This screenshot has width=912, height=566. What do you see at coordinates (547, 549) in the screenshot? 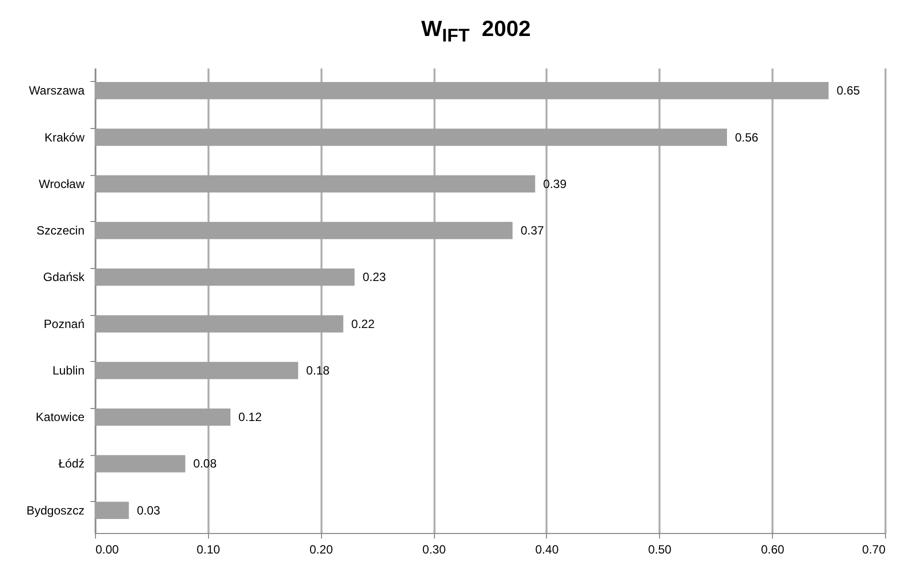
I see `x-tick-label: 0.40` at bounding box center [547, 549].